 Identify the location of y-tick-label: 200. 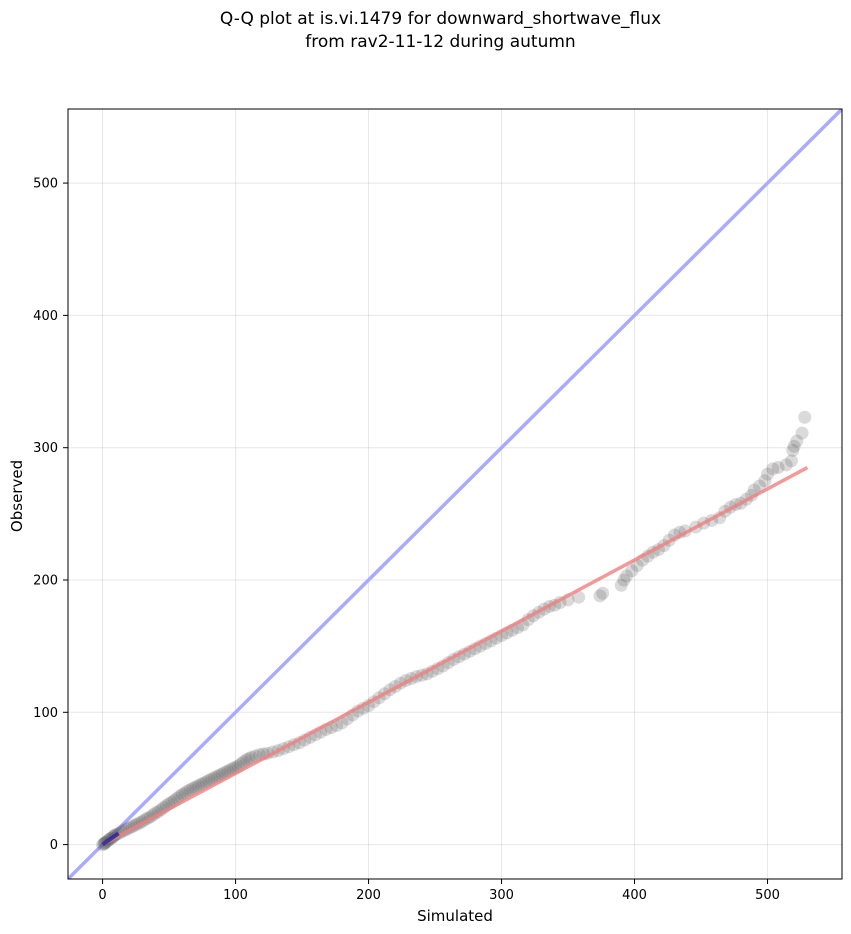
(45, 580).